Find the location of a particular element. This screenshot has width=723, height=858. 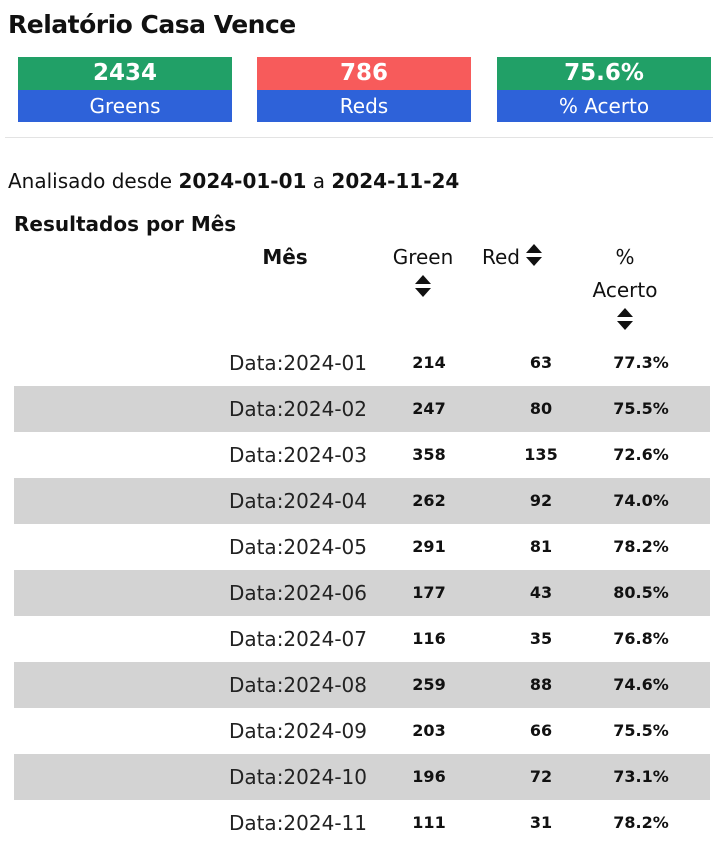

header-month: Mês is located at coordinates (285, 257).